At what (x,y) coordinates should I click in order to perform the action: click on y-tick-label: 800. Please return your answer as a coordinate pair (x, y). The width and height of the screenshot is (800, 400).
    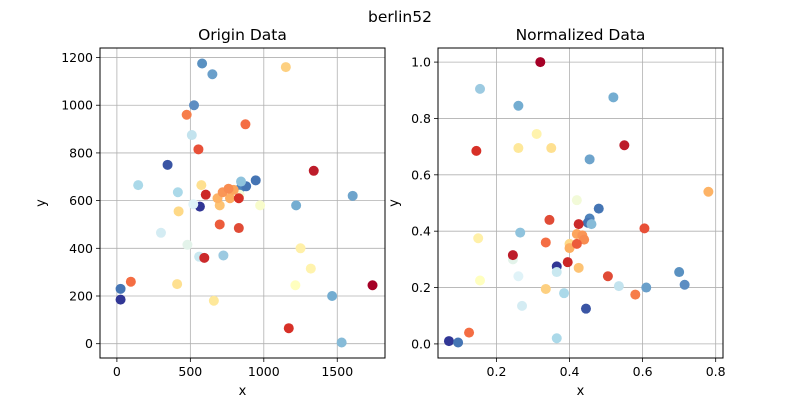
    Looking at the image, I should click on (81, 152).